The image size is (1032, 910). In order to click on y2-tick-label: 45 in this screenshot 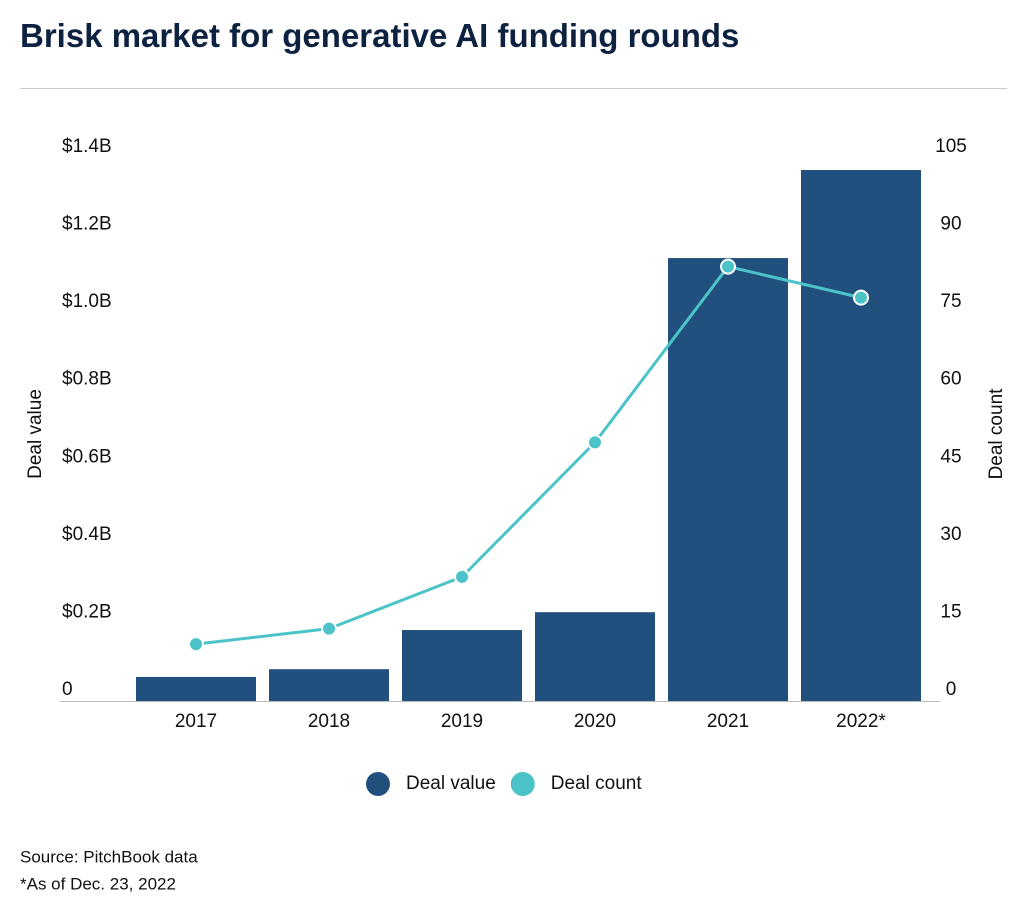, I will do `click(950, 456)`.